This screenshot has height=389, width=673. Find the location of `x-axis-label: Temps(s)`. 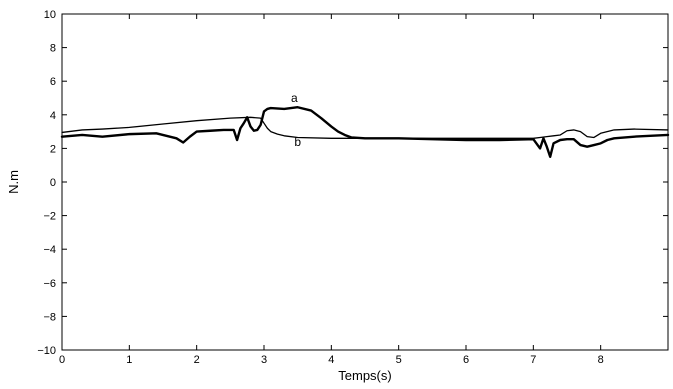

x-axis-label: Temps(s) is located at coordinates (364, 375).